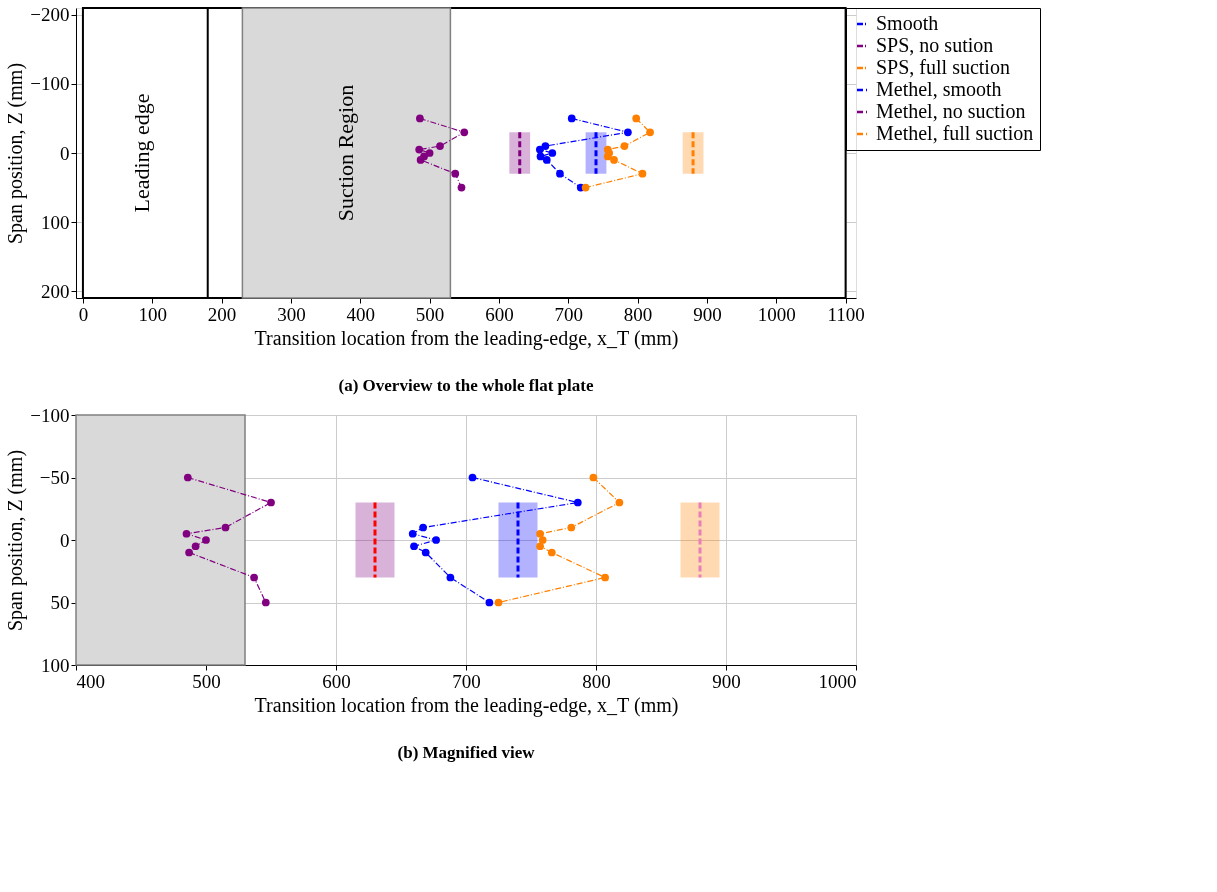  What do you see at coordinates (935, 45) in the screenshot?
I see `legend-label: SPS, no sution` at bounding box center [935, 45].